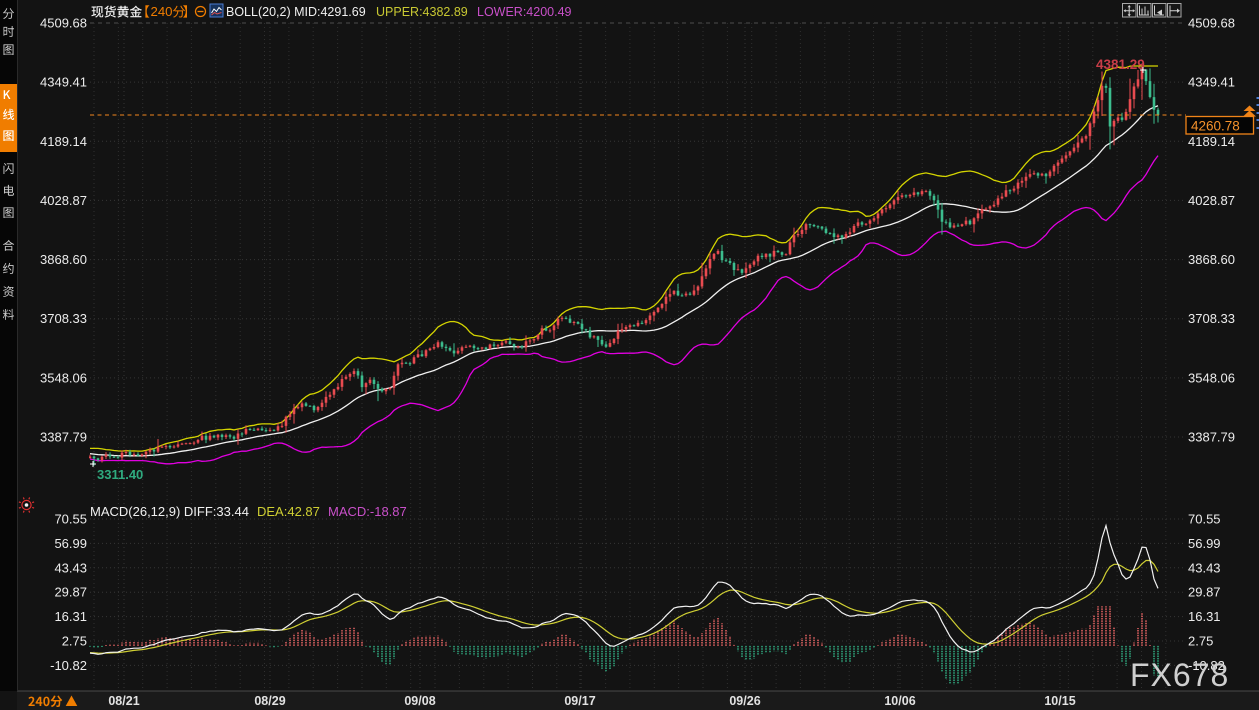 The height and width of the screenshot is (710, 1259). I want to click on svg-text: 08/29, so click(269, 701).